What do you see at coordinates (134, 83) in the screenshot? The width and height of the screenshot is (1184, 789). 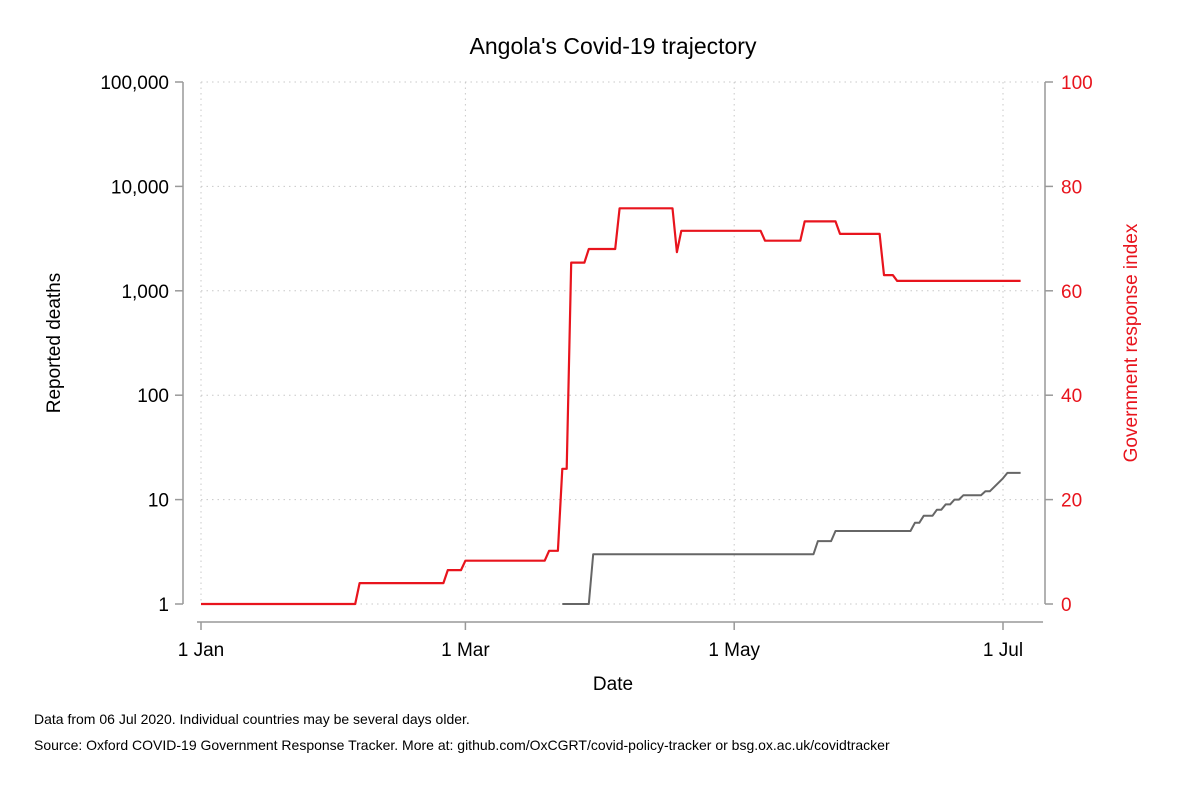 I see `y-axis-left-tick-label: 100,000` at bounding box center [134, 83].